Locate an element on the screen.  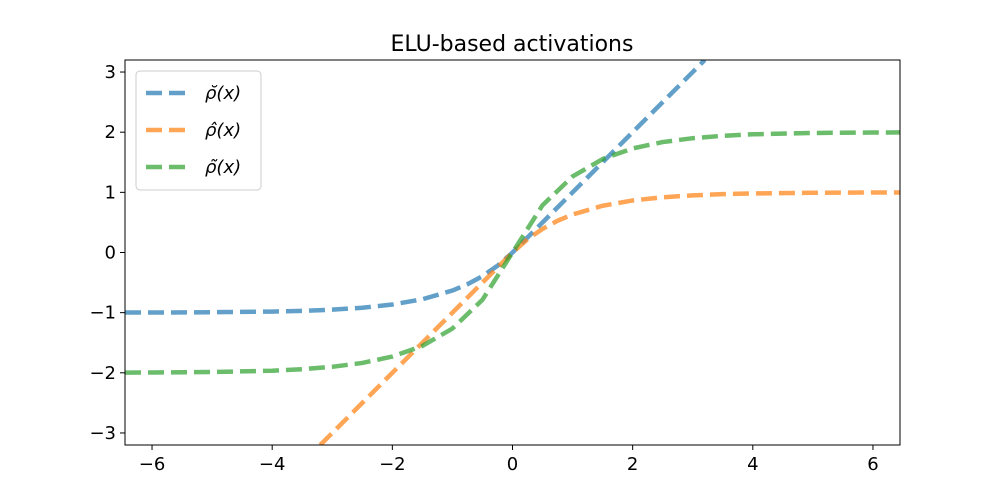
y-tick-label: −2 is located at coordinates (102, 373).